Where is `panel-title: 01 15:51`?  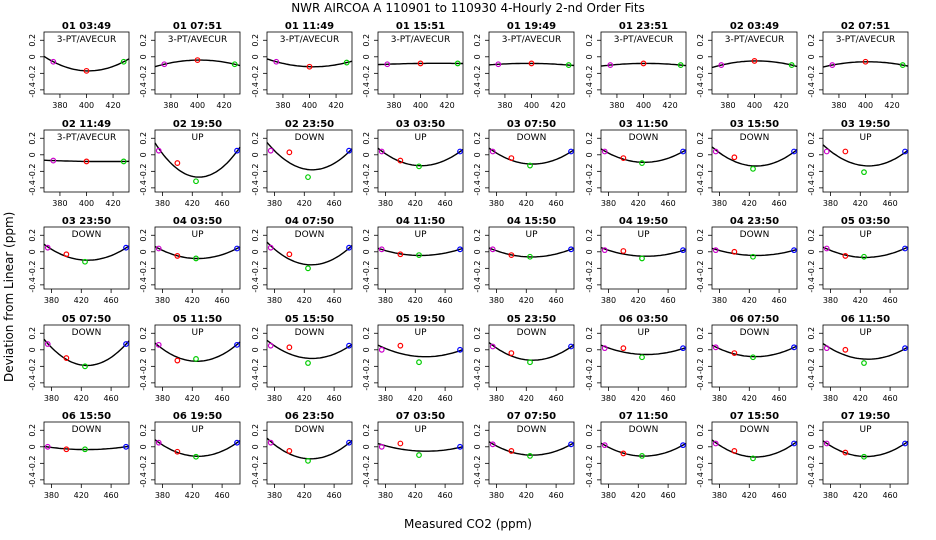
panel-title: 01 15:51 is located at coordinates (420, 26).